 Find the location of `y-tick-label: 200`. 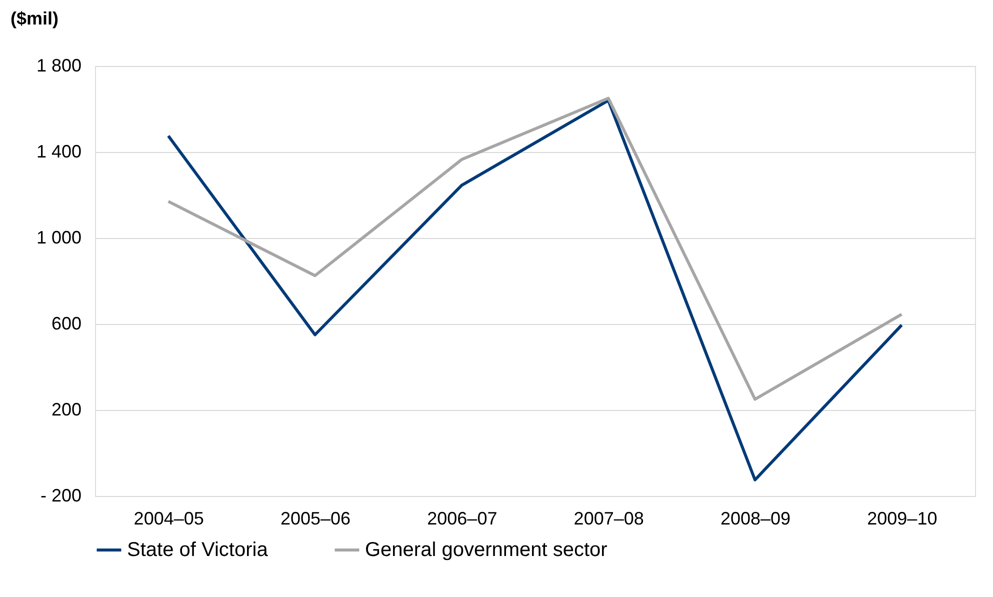

y-tick-label: 200 is located at coordinates (66, 410).